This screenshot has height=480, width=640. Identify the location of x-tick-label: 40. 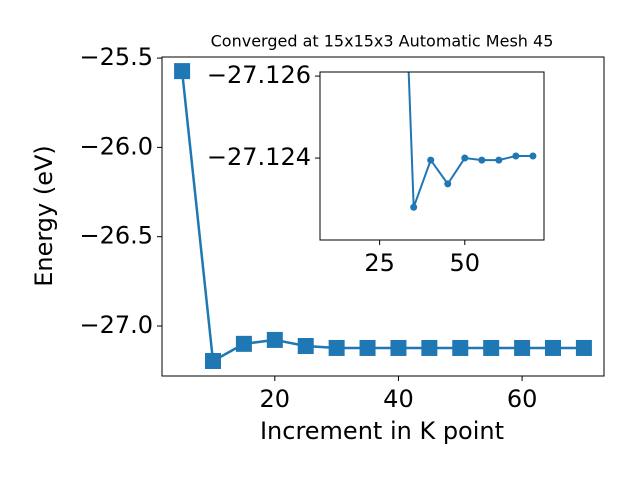
(398, 399).